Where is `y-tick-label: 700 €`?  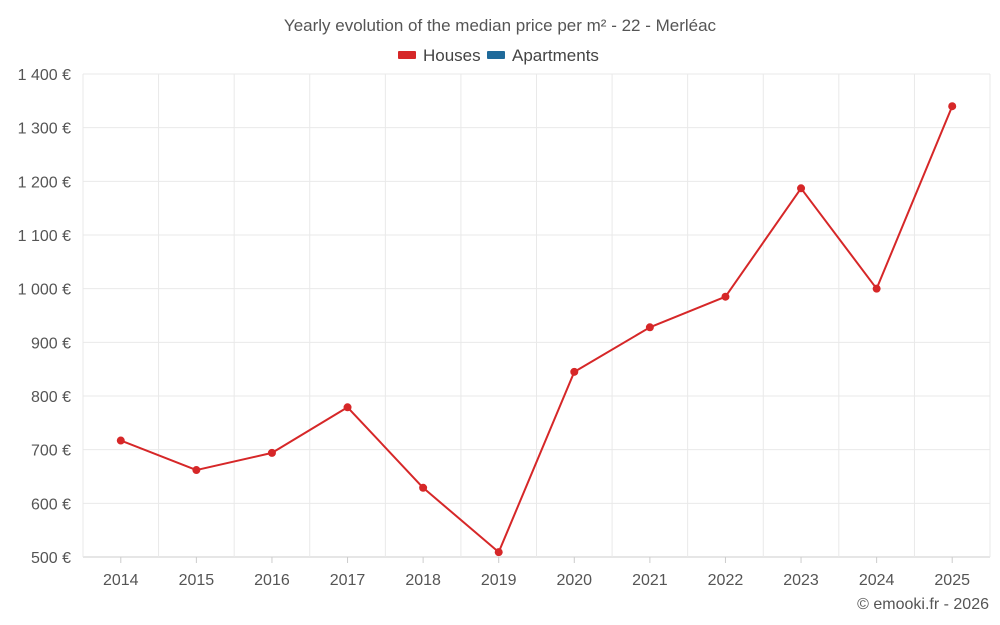
y-tick-label: 700 € is located at coordinates (51, 451).